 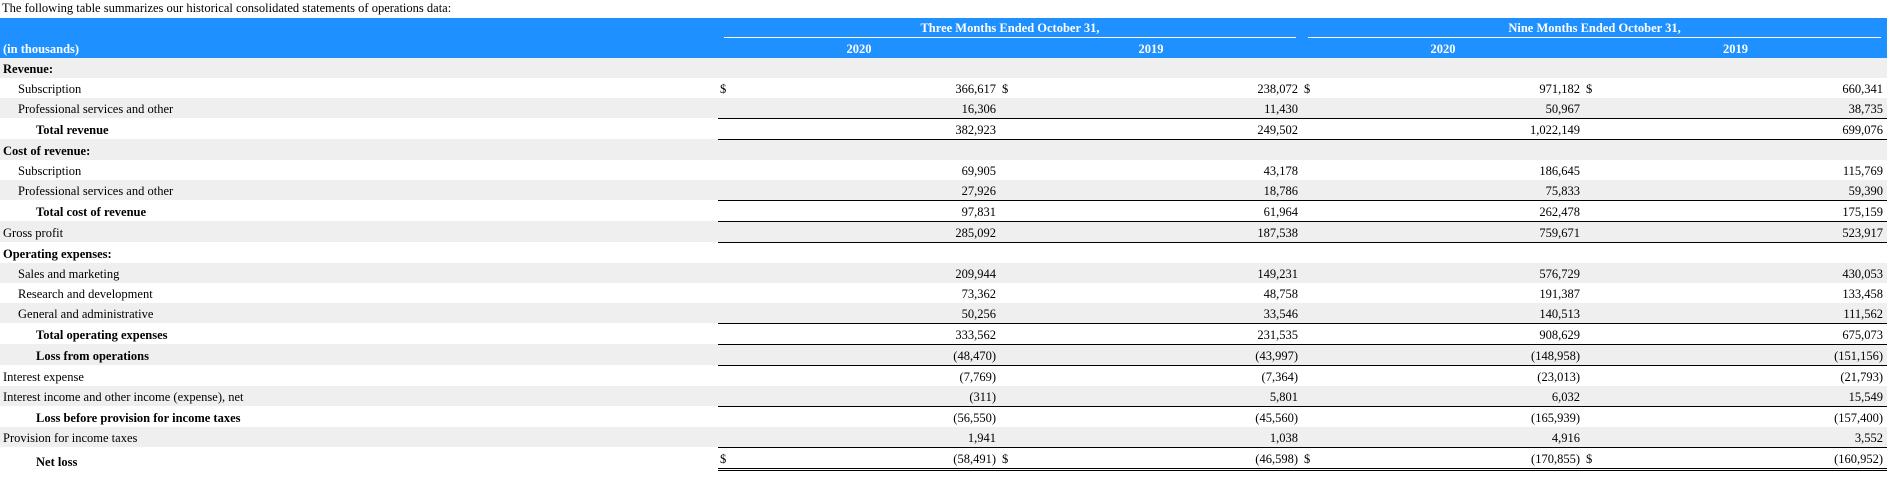 I want to click on row-label: Sales and marketing, so click(x=359, y=273).